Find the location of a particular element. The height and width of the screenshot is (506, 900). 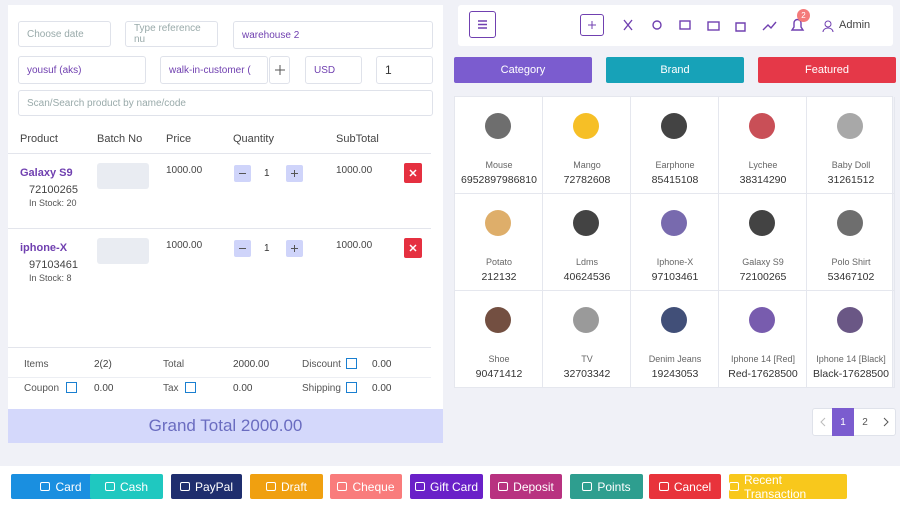

table-header: Price is located at coordinates (179, 139).